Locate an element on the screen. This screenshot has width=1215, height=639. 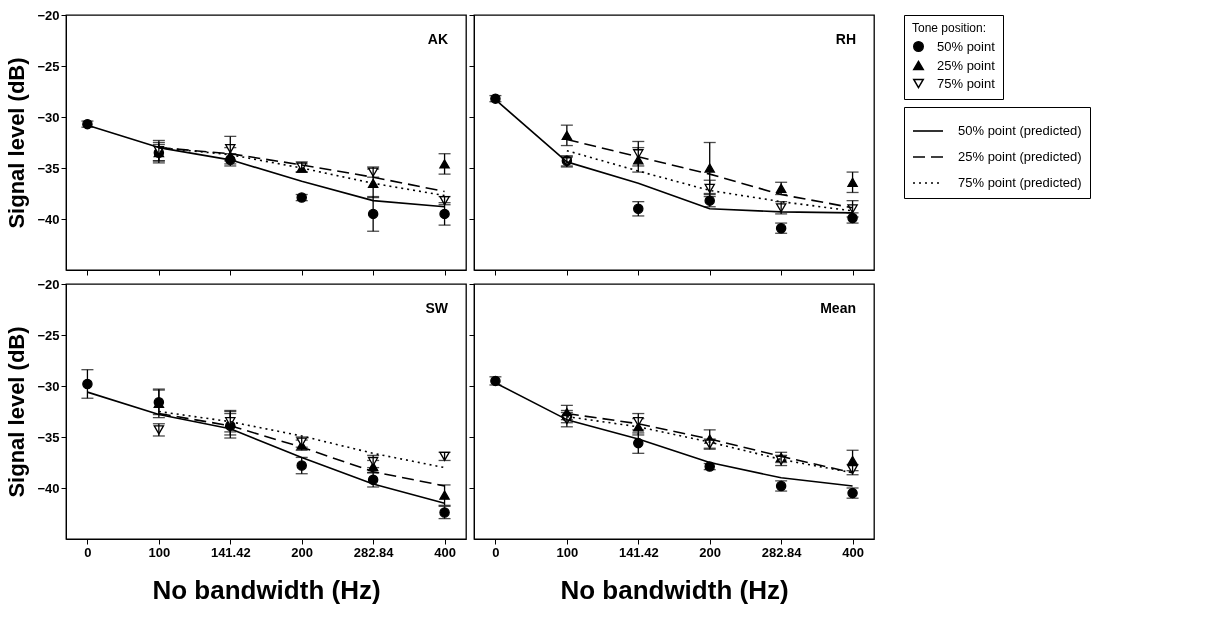
legend-label: 75% point (predicted) is located at coordinates (1020, 182).